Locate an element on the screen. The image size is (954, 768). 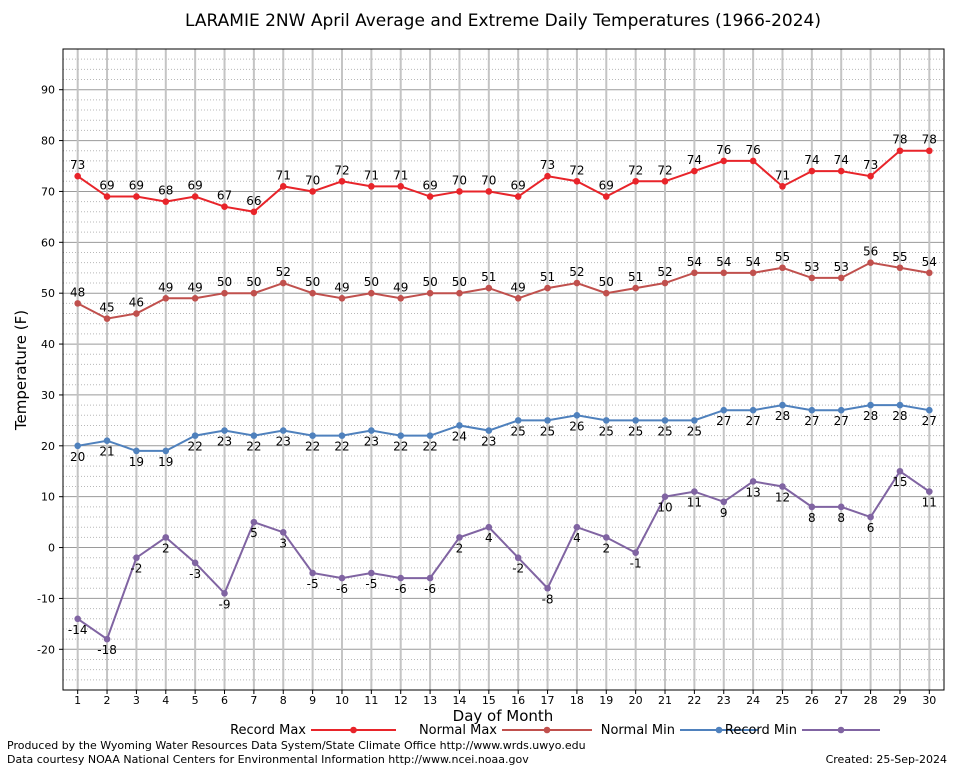
data-label: 69 is located at coordinates (429, 186).